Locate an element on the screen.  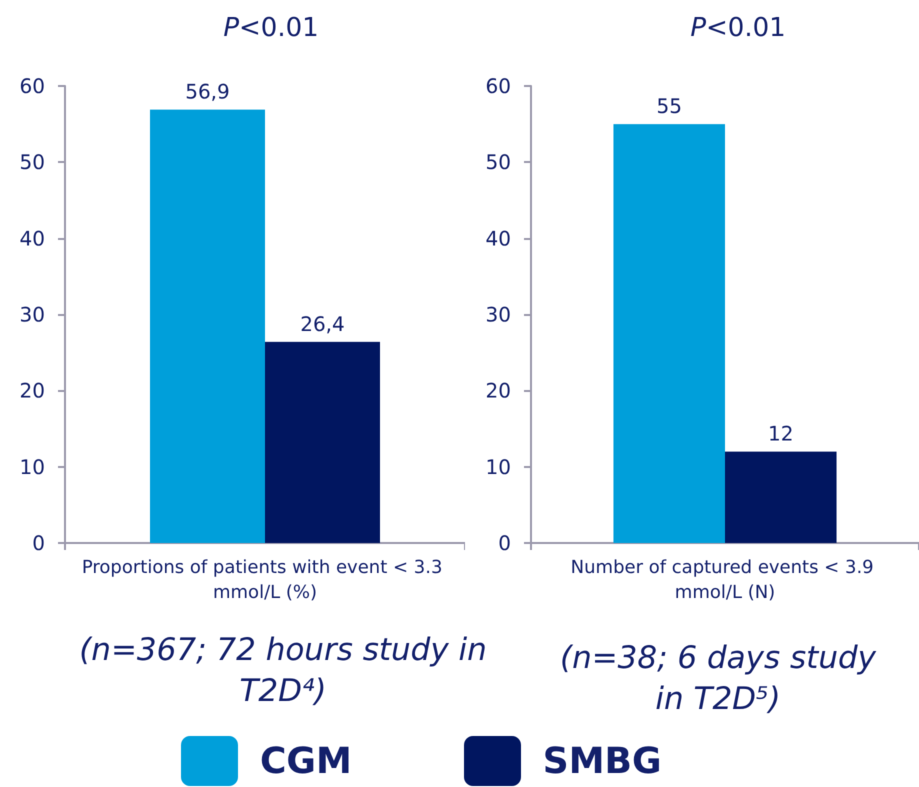
x-tick-label: Proportions of patients with event < 3.3 mmol/L (%) is located at coordinates (265, 580).